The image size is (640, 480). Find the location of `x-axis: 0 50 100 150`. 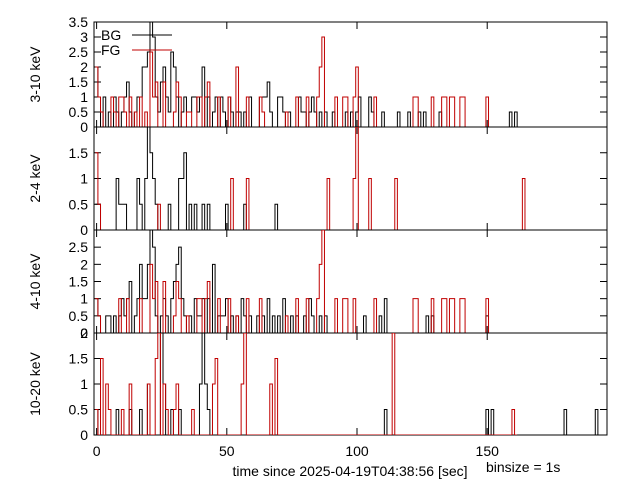

x-axis: 0 50 100 150 is located at coordinates (296, 451).